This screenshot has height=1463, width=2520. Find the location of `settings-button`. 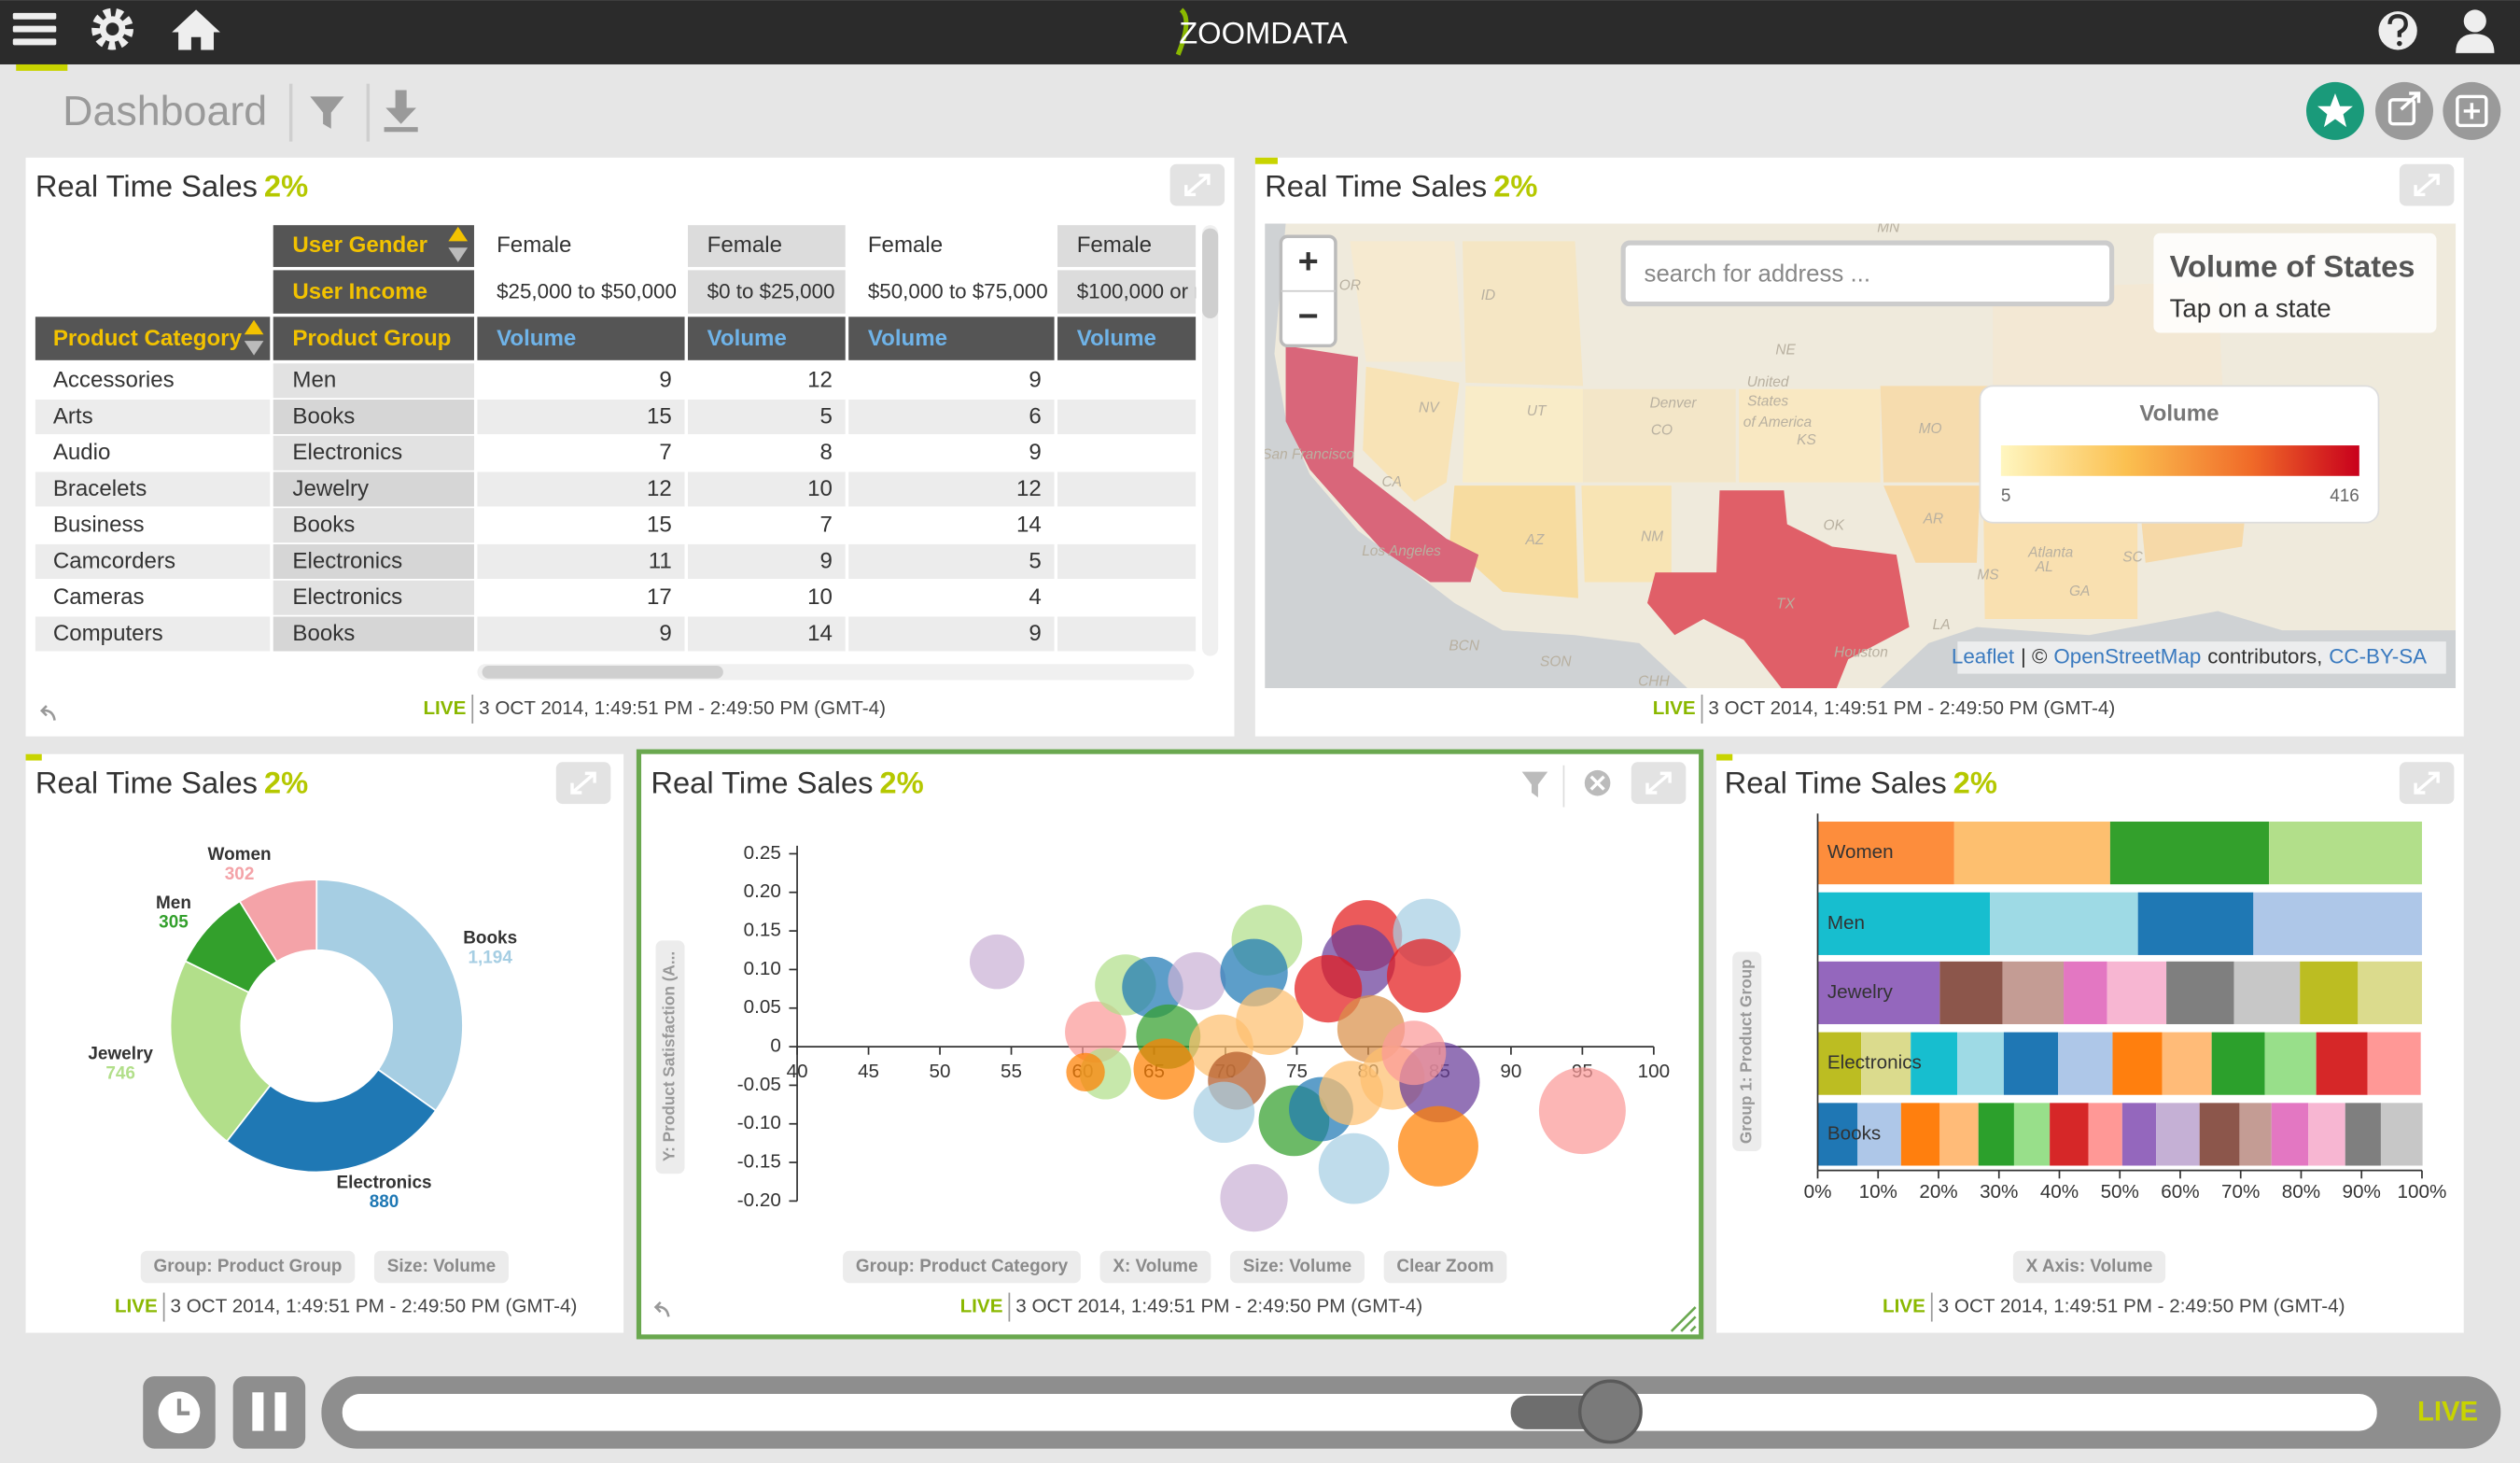

settings-button is located at coordinates (112, 28).